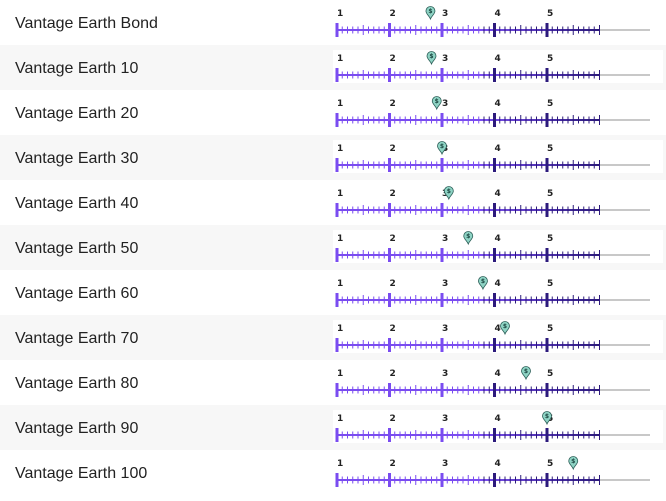 The image size is (666, 501). I want to click on fund-row: Vantage Earth 9012345$, so click(333, 427).